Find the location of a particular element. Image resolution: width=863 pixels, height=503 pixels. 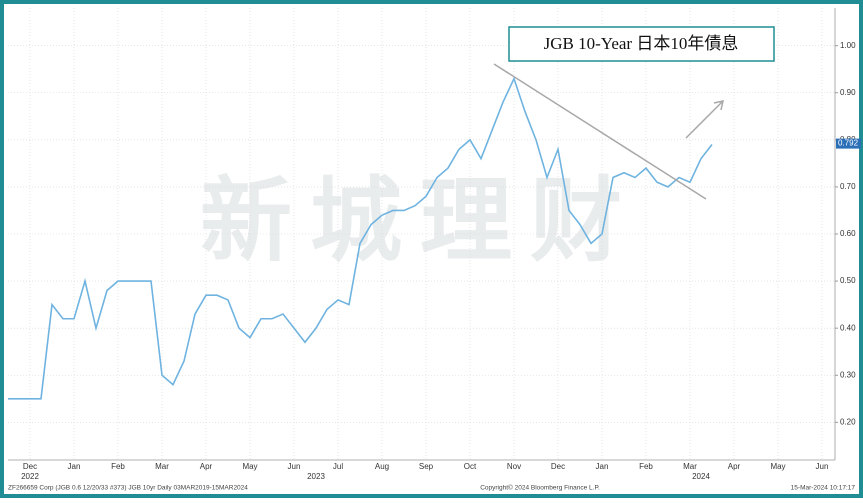

trend-line is located at coordinates (600, 131).